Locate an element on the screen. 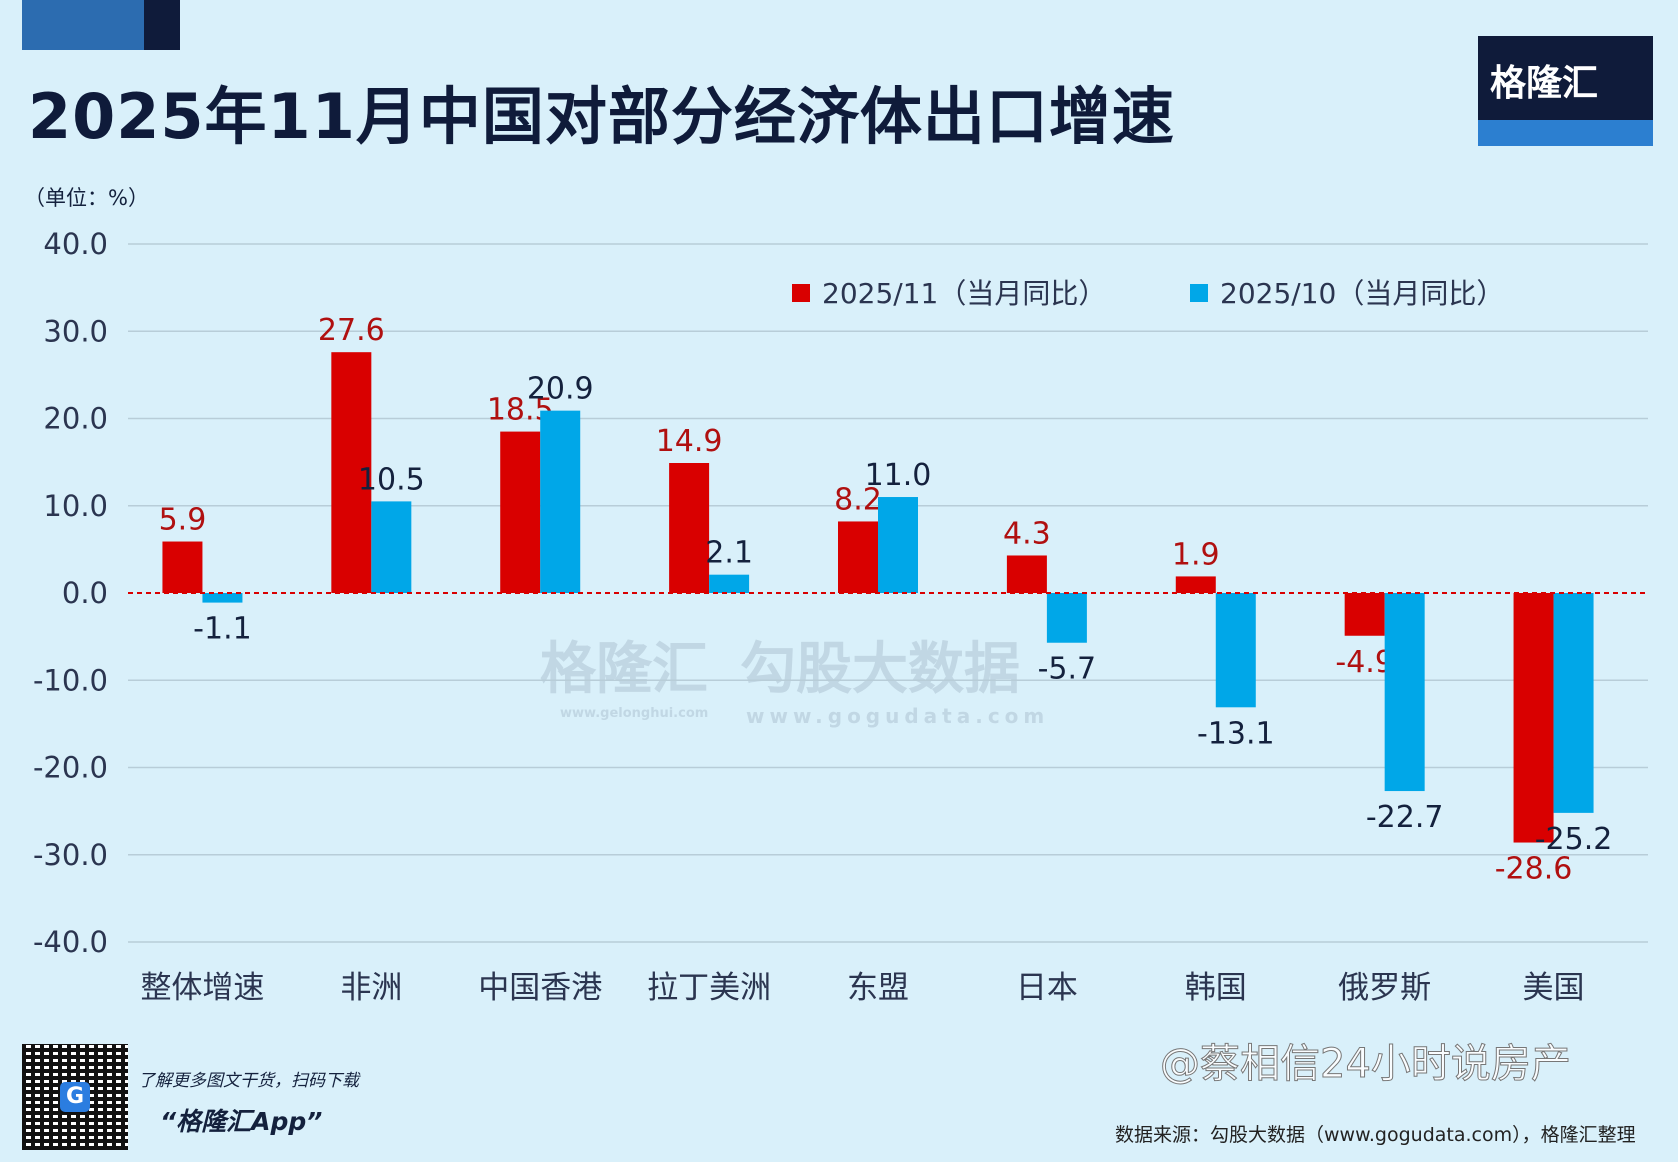  data-label: -1.1 is located at coordinates (222, 629).